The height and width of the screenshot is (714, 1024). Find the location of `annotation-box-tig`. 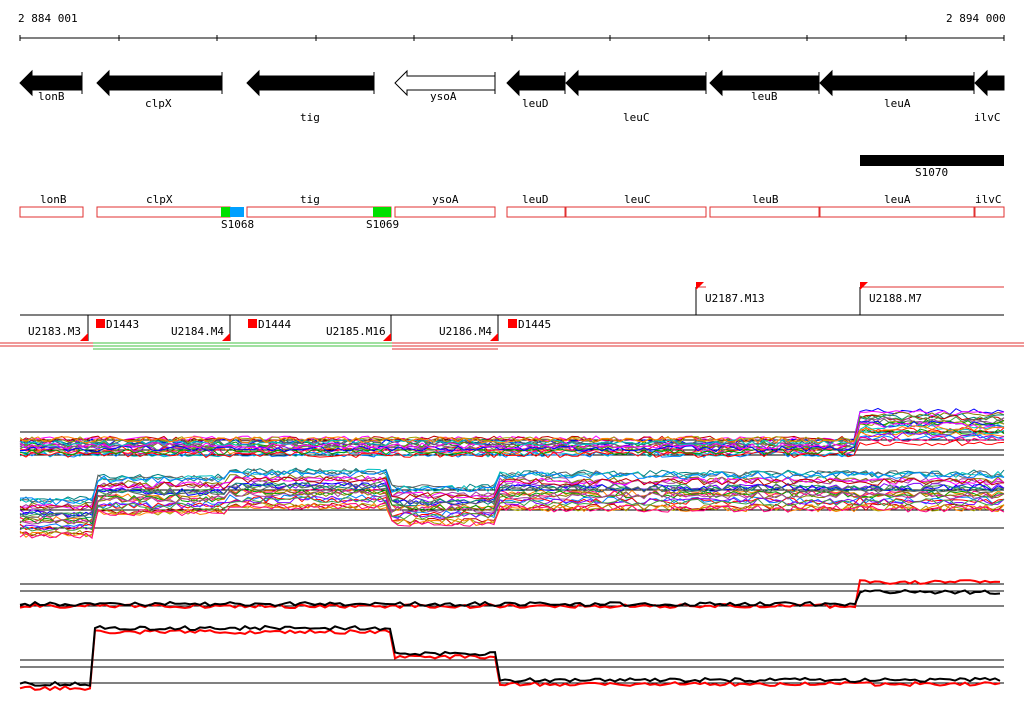

annotation-box-tig is located at coordinates (319, 212).